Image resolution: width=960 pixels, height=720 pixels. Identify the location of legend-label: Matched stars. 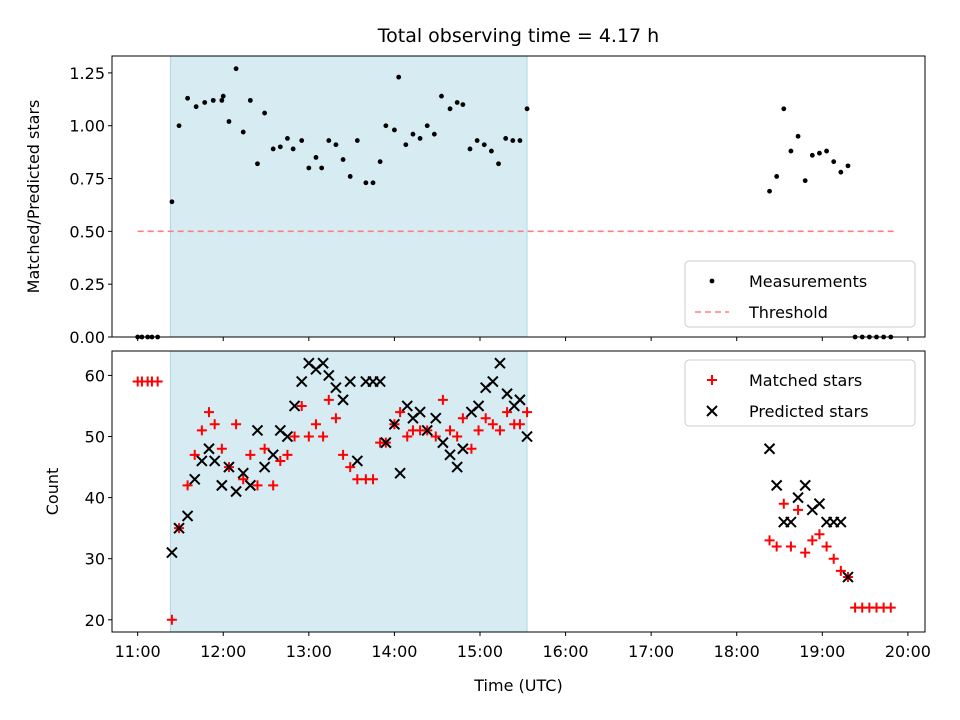
(805, 380).